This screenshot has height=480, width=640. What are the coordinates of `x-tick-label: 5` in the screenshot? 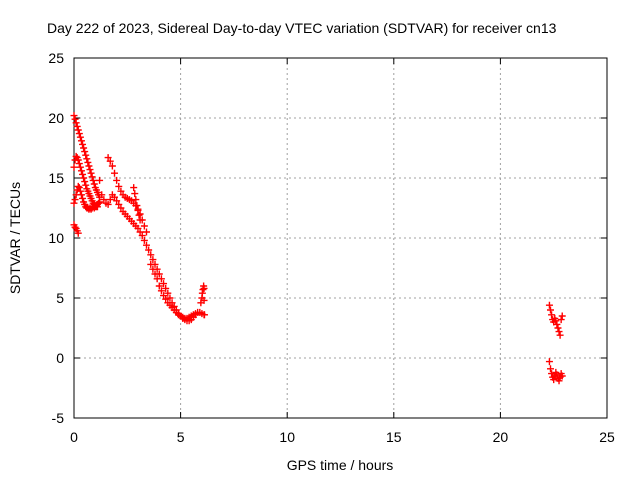 It's located at (181, 437).